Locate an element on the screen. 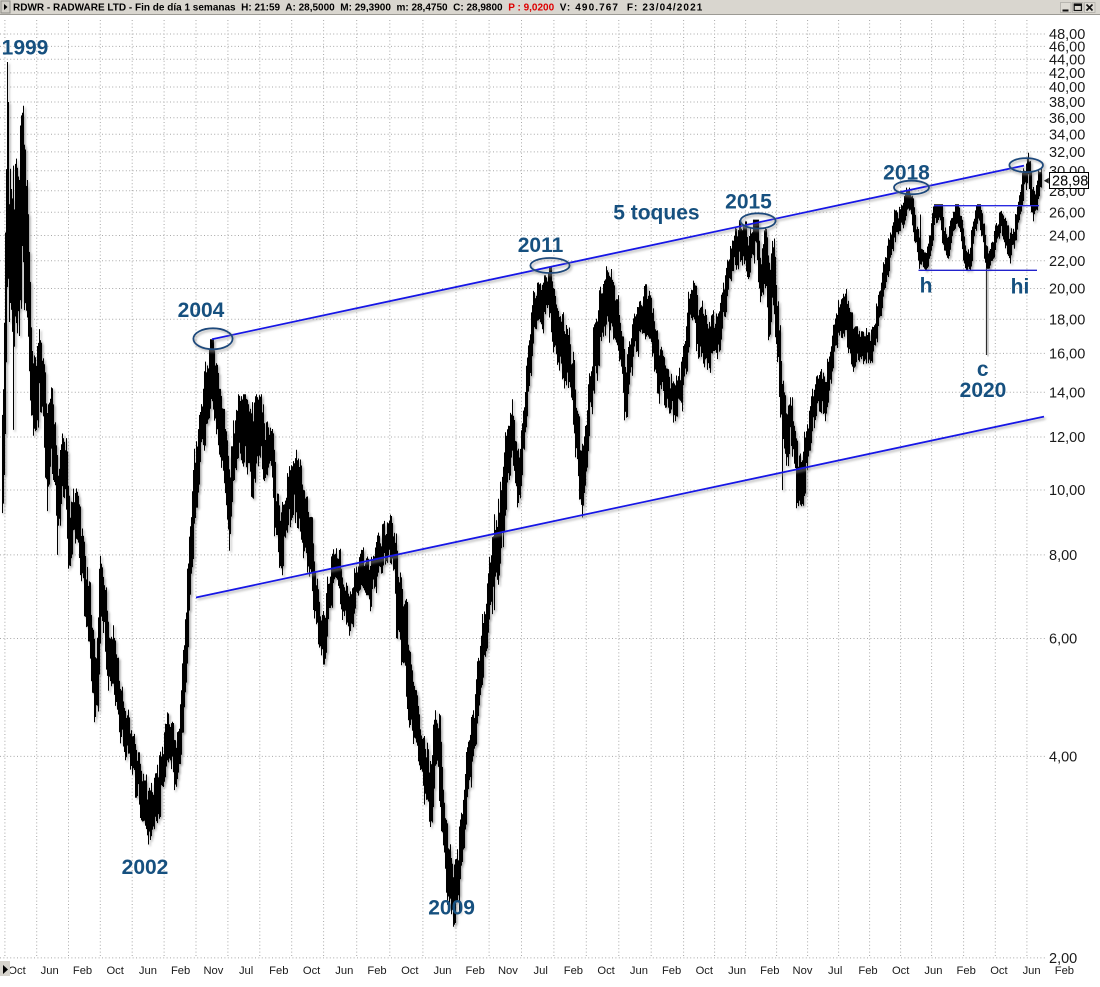 This screenshot has width=1100, height=987. svg-text: 2004 is located at coordinates (201, 310).